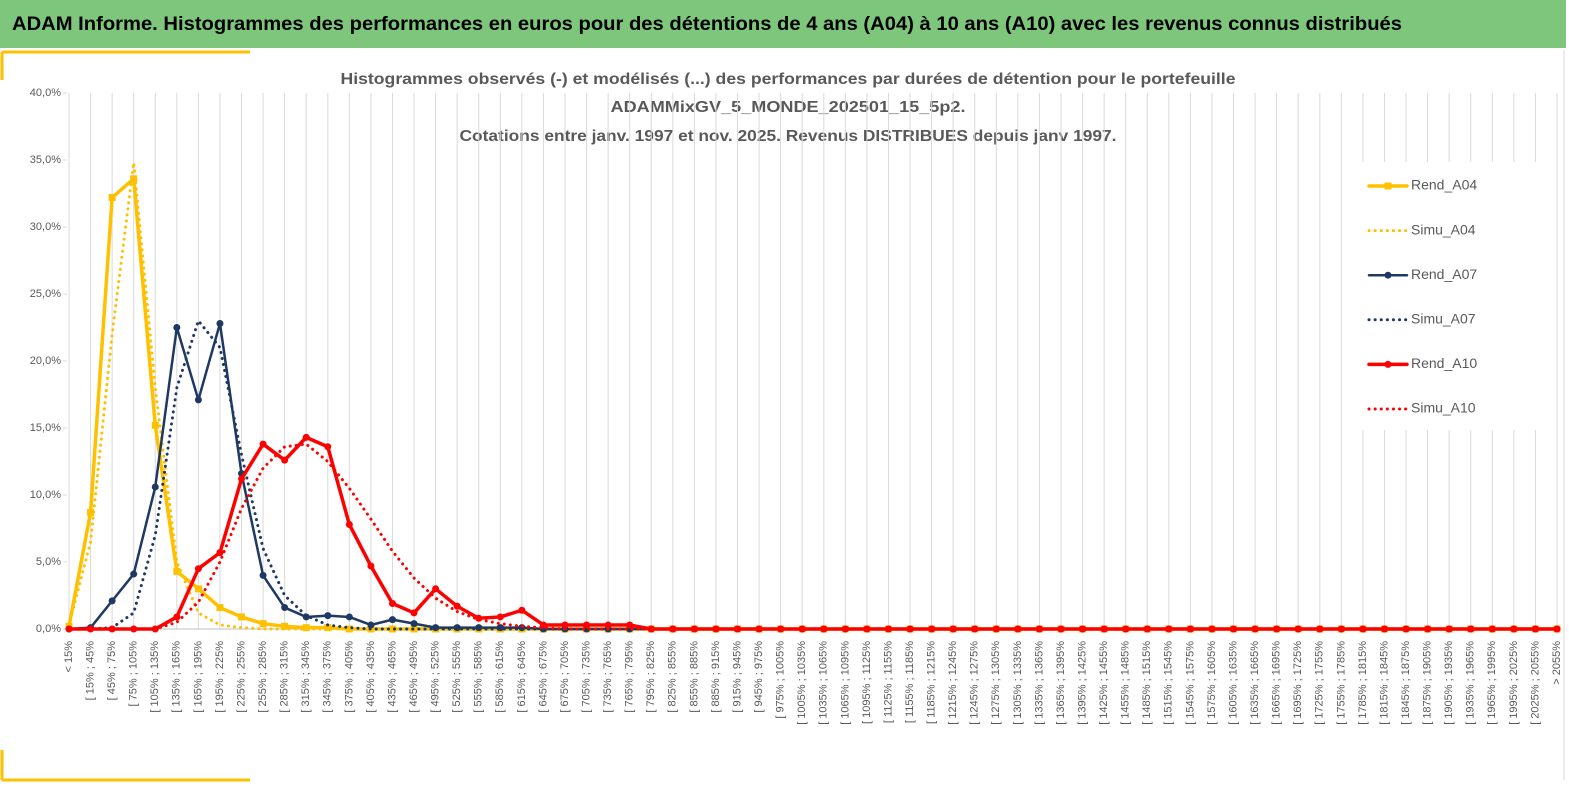  I want to click on x-tick-label: [ 105% ; 135%, so click(155, 677).